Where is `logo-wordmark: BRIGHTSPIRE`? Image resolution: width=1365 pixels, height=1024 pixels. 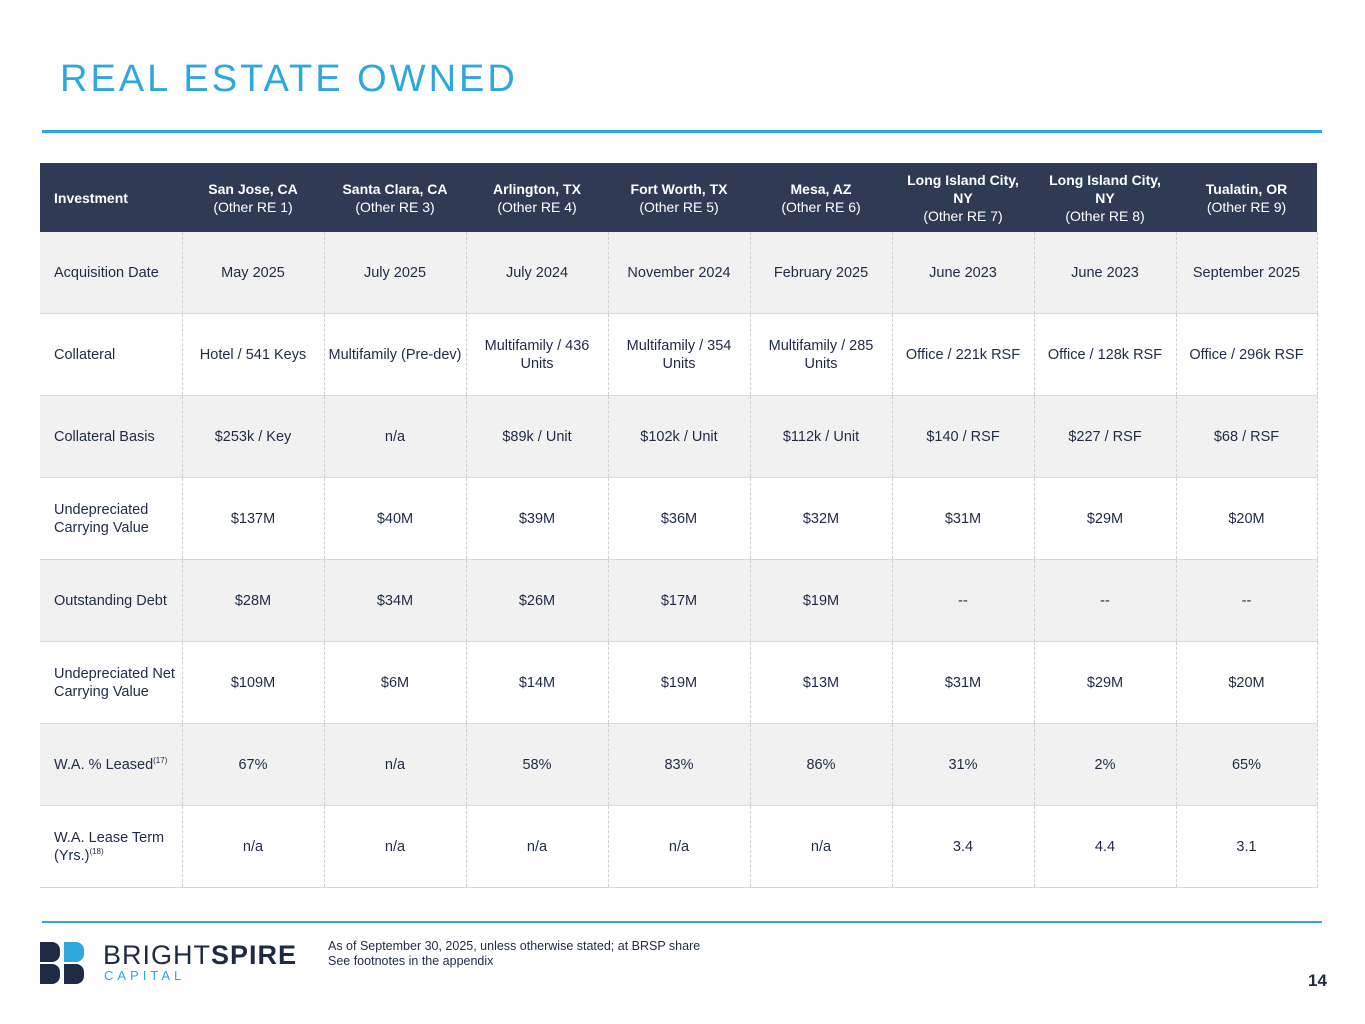 logo-wordmark: BRIGHTSPIRE is located at coordinates (200, 955).